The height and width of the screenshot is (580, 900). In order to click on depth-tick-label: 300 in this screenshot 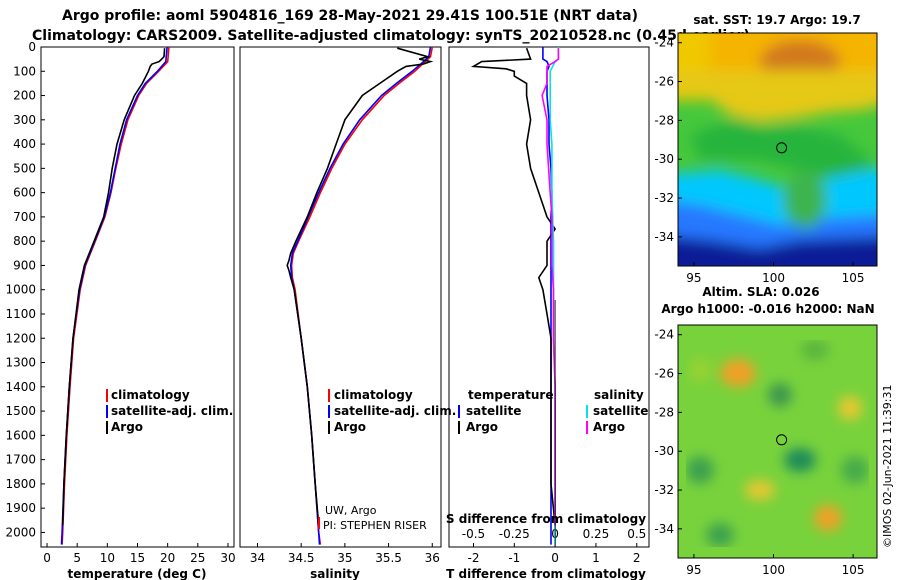, I will do `click(24, 120)`.